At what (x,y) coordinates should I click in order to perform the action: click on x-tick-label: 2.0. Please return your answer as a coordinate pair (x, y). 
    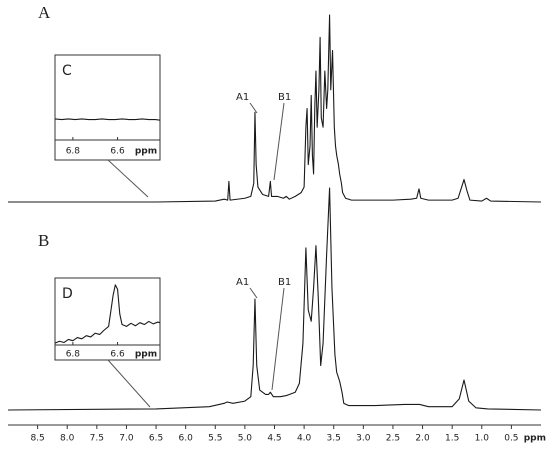
    Looking at the image, I should click on (422, 439).